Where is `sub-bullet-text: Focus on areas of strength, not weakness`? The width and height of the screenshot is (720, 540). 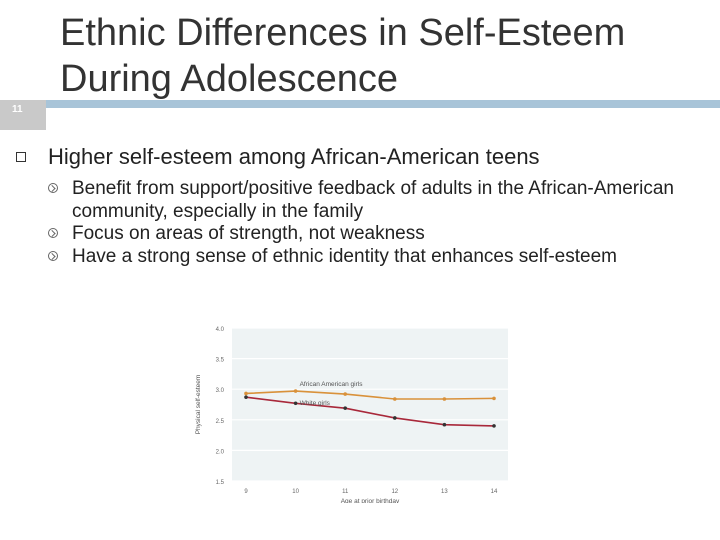
sub-bullet-text: Focus on areas of strength, not weakness is located at coordinates (248, 233).